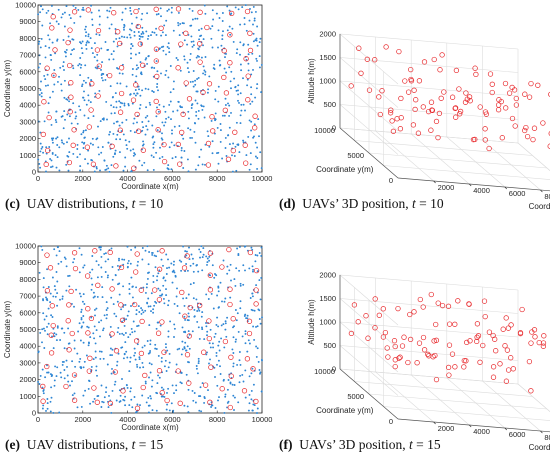 The height and width of the screenshot is (460, 550). What do you see at coordinates (84, 445) in the screenshot?
I see `caption-e: (e) UAV distributions, t = 15` at bounding box center [84, 445].